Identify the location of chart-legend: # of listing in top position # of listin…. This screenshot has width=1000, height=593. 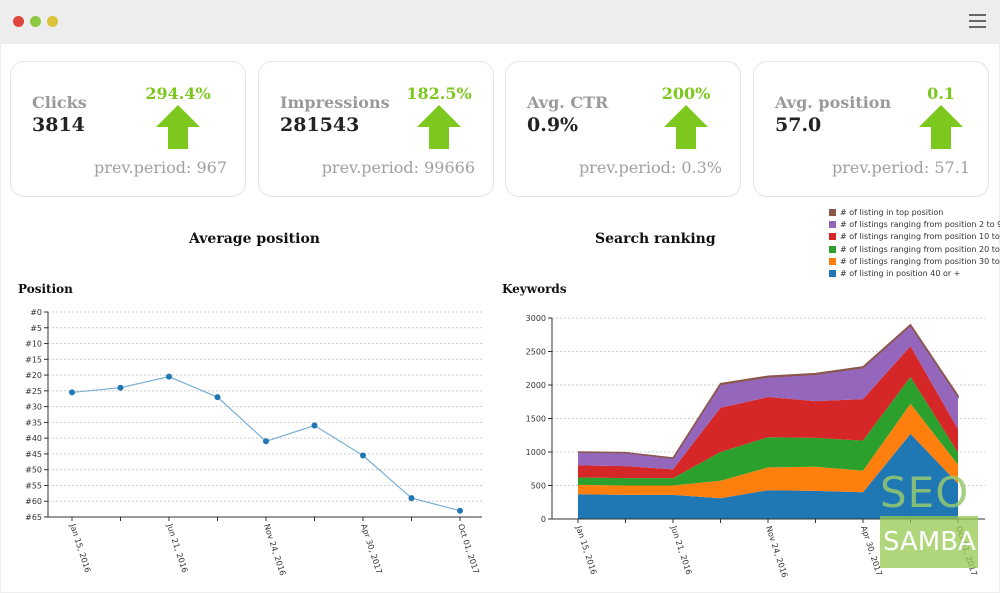
(914, 243).